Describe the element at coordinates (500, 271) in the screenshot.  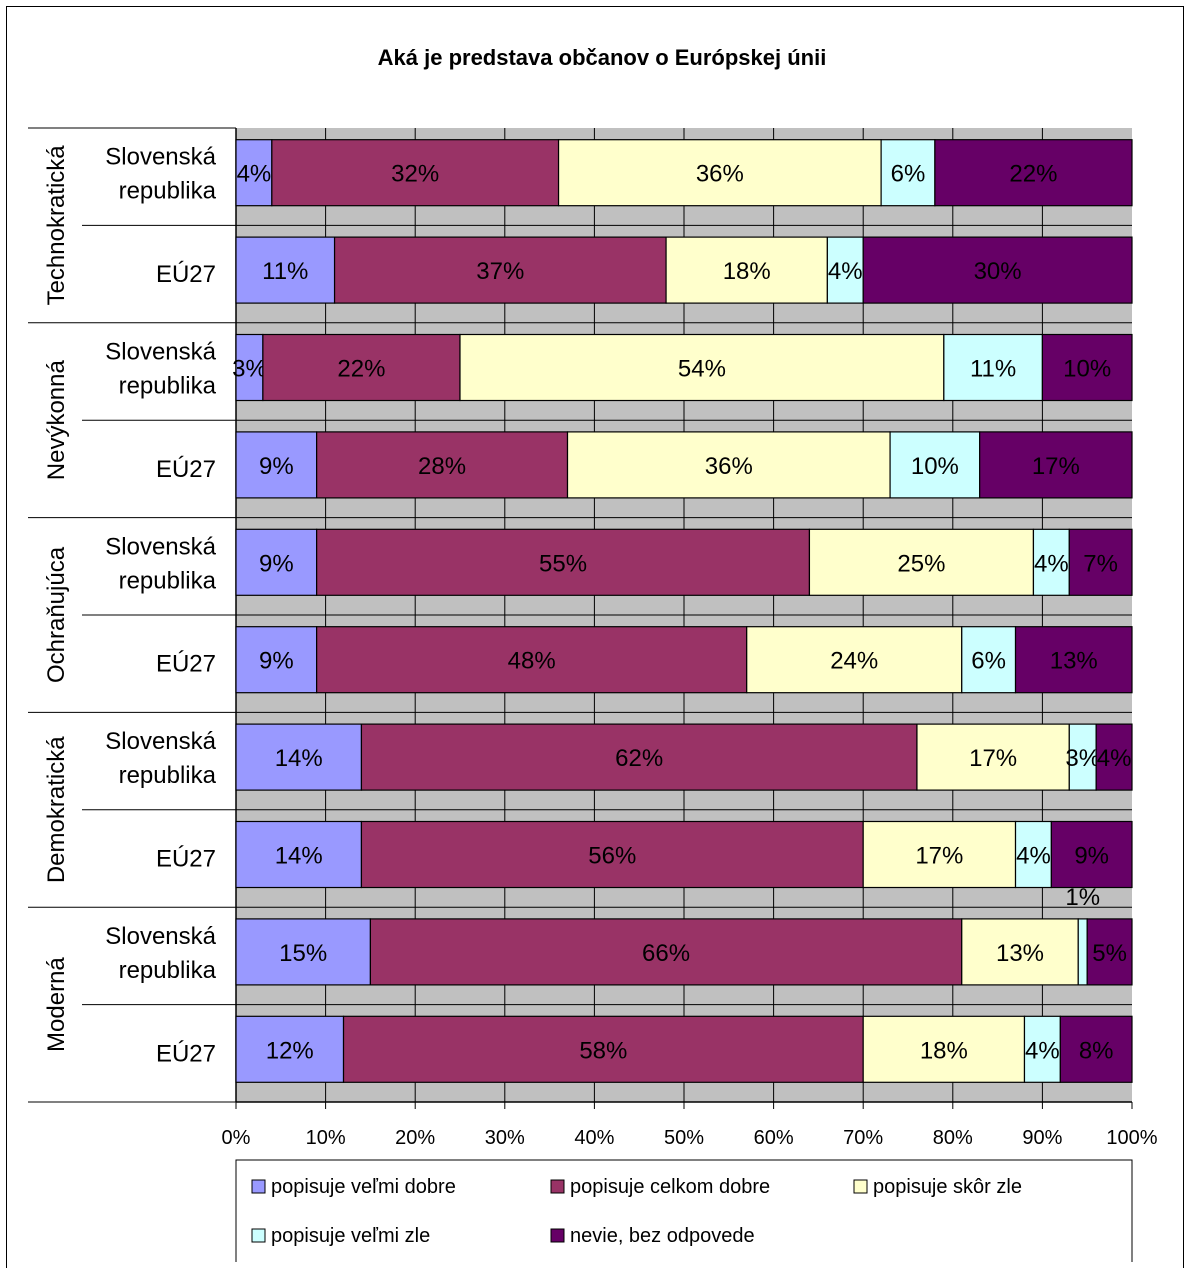
I see `data-label: 37%` at that location.